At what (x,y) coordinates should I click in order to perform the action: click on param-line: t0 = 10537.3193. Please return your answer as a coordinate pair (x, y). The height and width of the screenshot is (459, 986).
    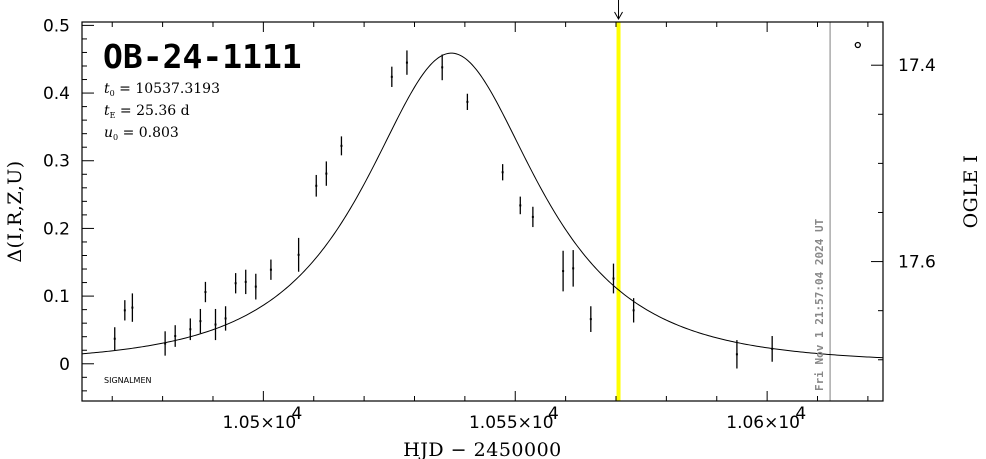
    Looking at the image, I should click on (162, 89).